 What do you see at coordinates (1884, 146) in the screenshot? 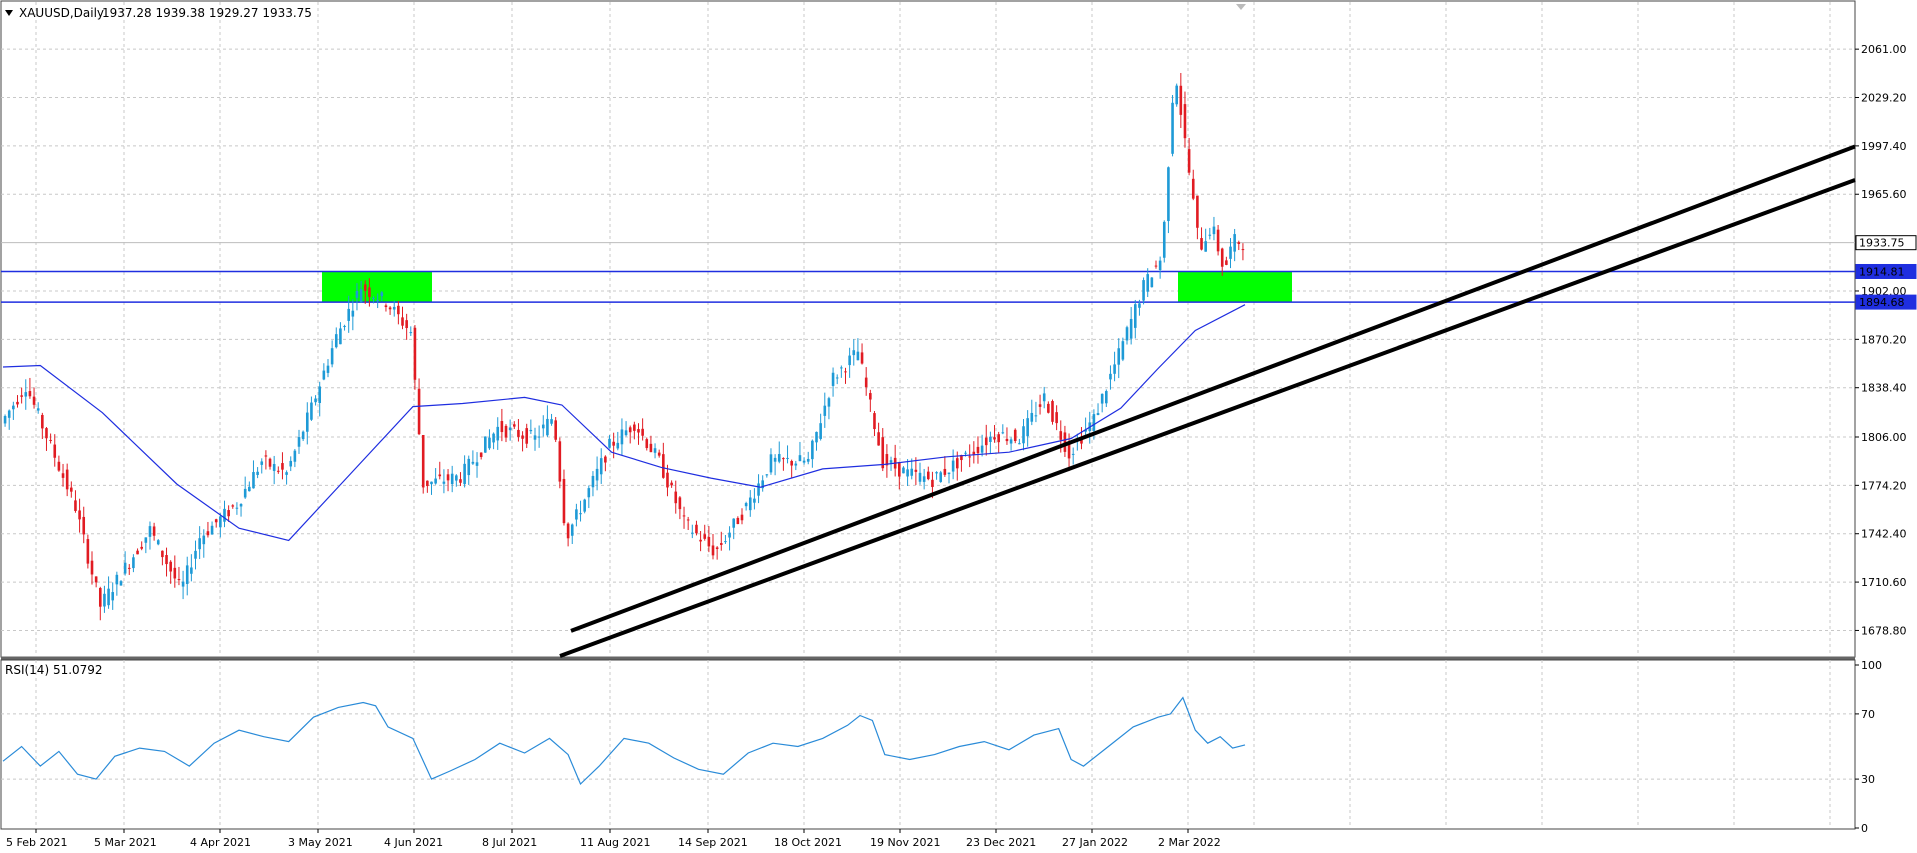
I see `price-tick-label: 1997.40` at bounding box center [1884, 146].